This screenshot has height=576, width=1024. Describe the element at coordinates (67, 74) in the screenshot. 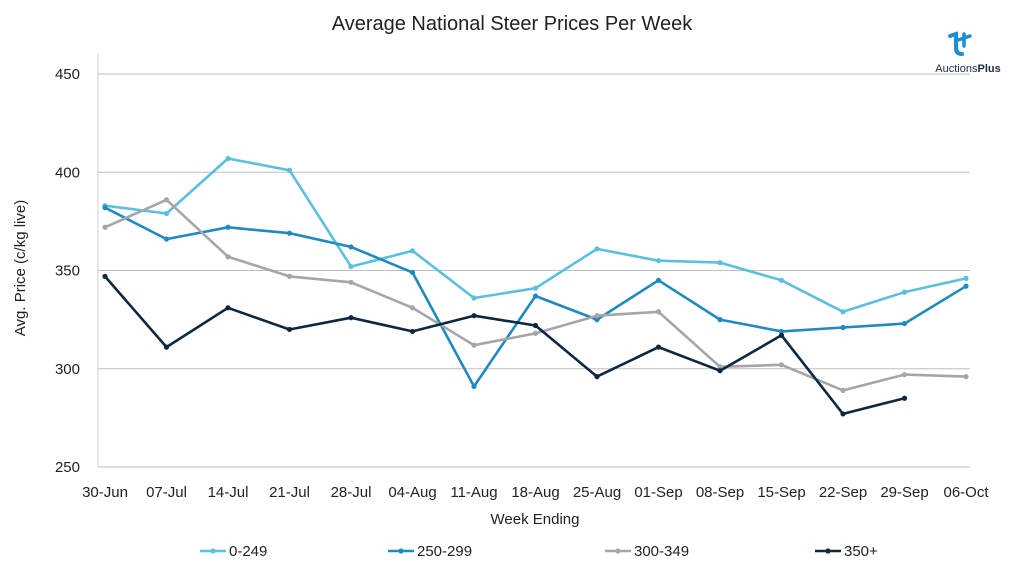

I see `y-tick-label: 450` at that location.